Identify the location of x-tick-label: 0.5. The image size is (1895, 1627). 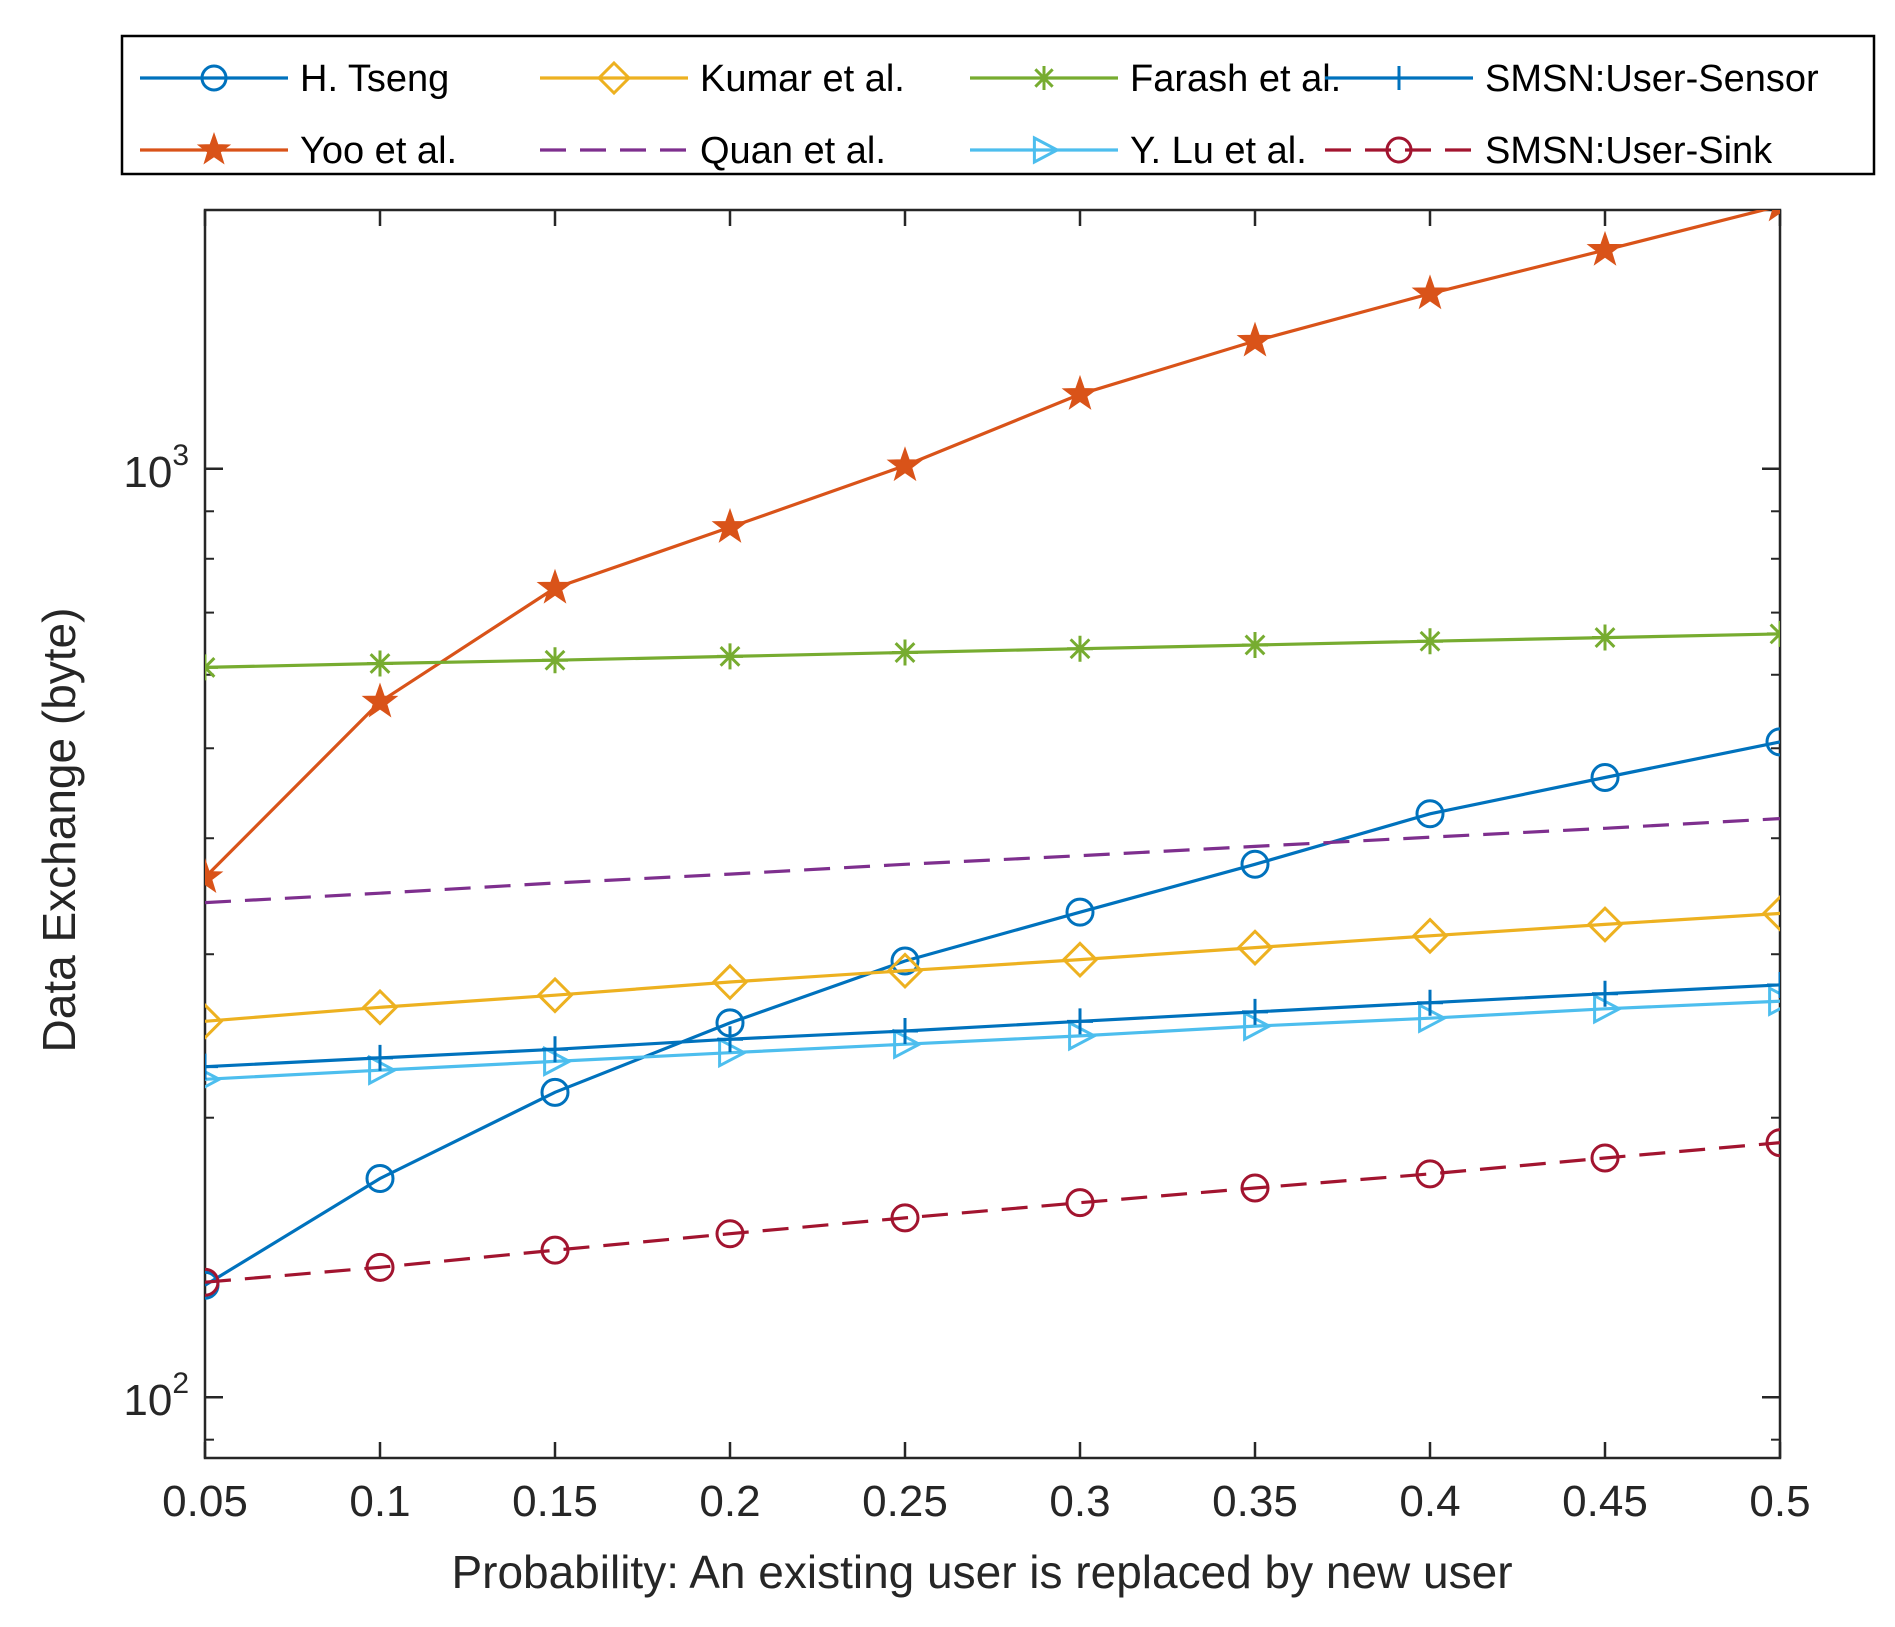
(1779, 1501).